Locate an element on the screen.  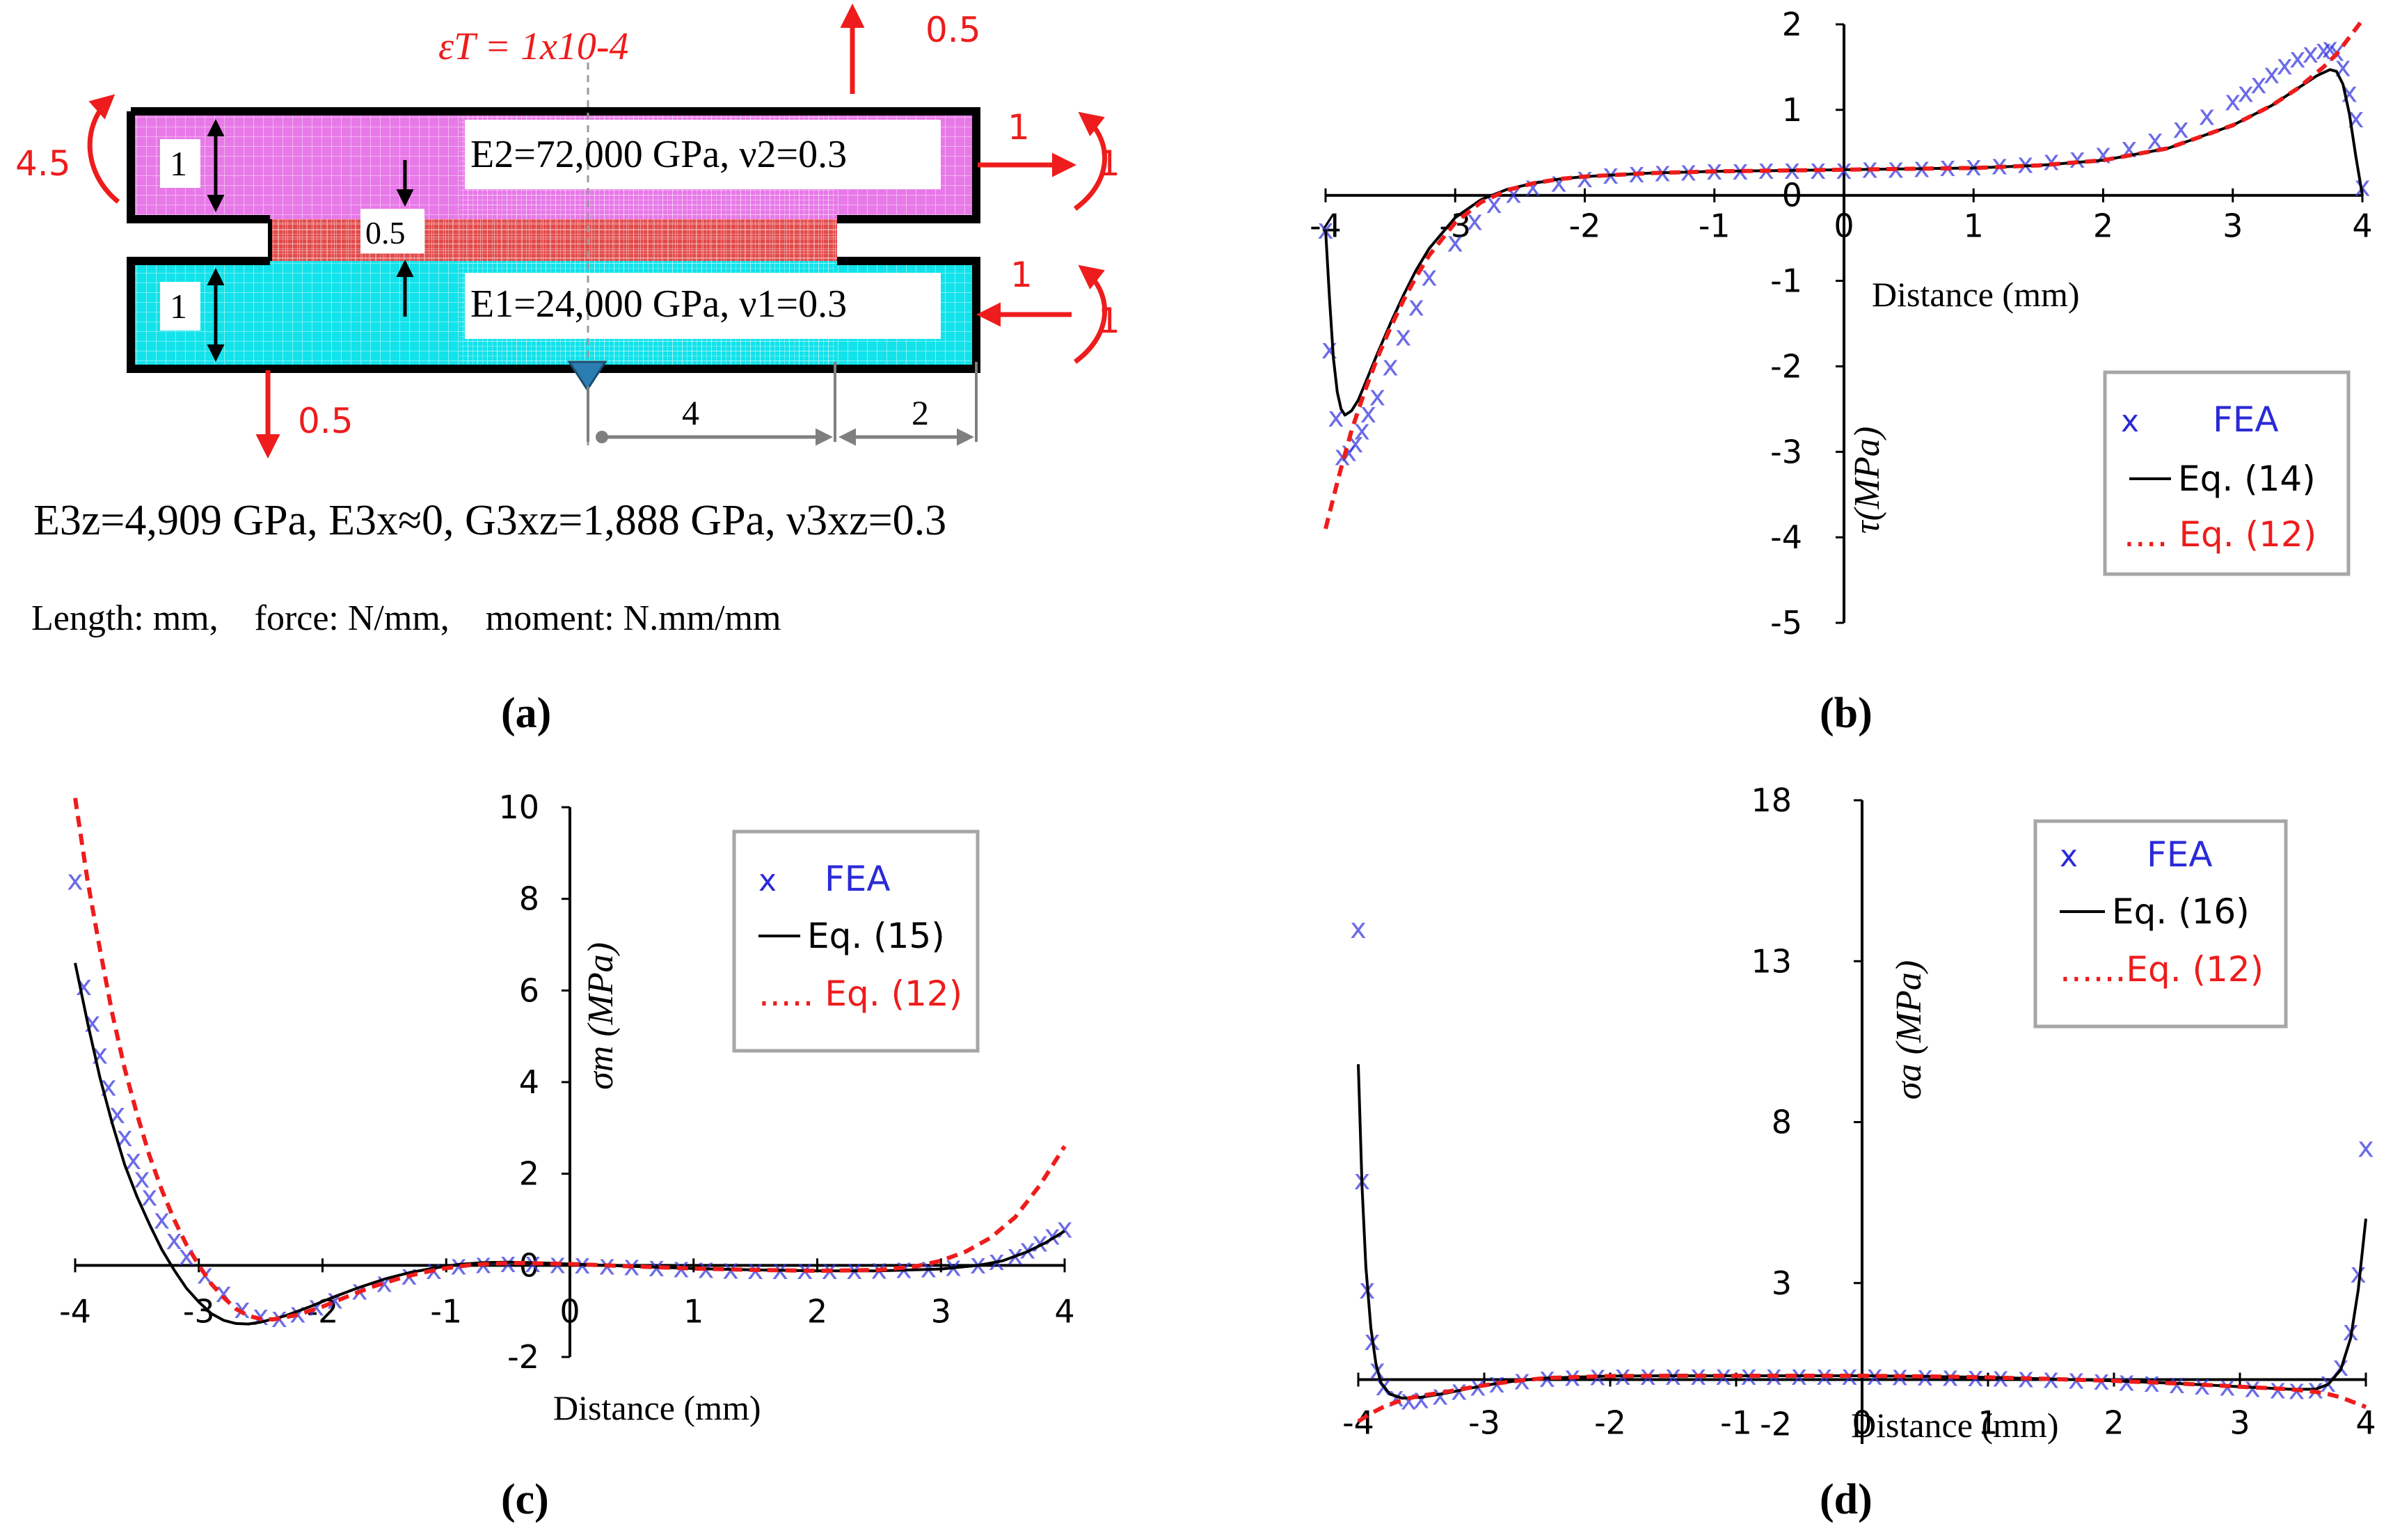
strain-label: εT = 1x10-4 is located at coordinates (533, 46).